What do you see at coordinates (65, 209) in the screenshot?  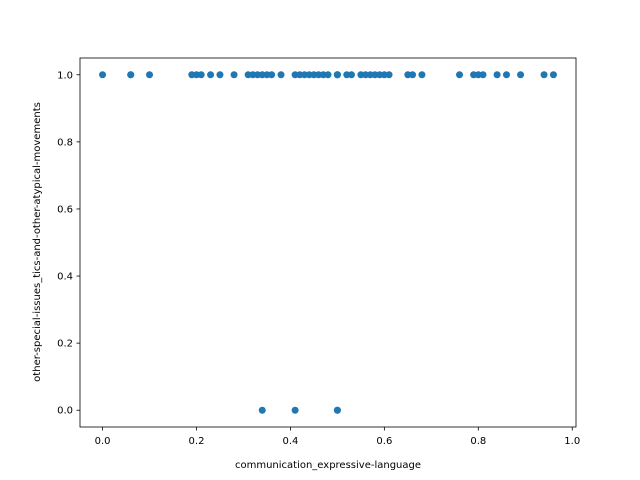 I see `y-tick-label: 0.6` at bounding box center [65, 209].